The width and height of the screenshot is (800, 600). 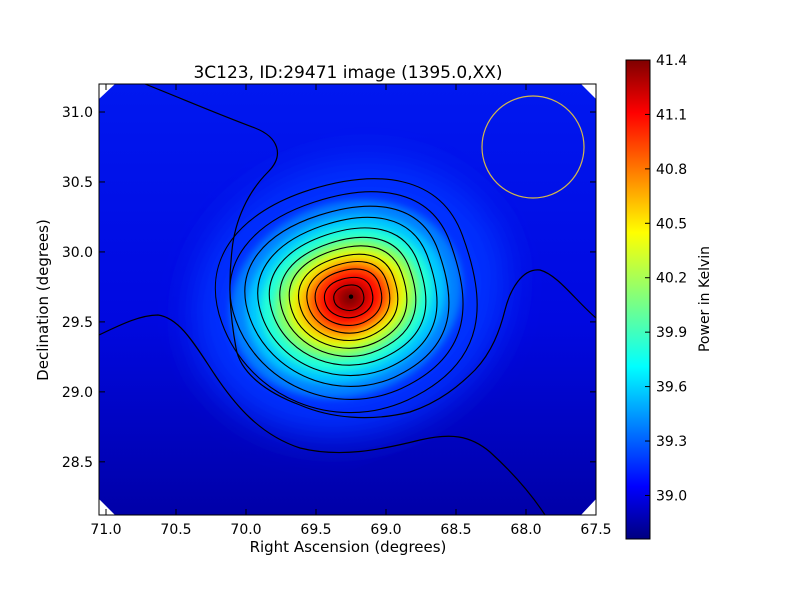 What do you see at coordinates (638, 299) in the screenshot?
I see `colorbar` at bounding box center [638, 299].